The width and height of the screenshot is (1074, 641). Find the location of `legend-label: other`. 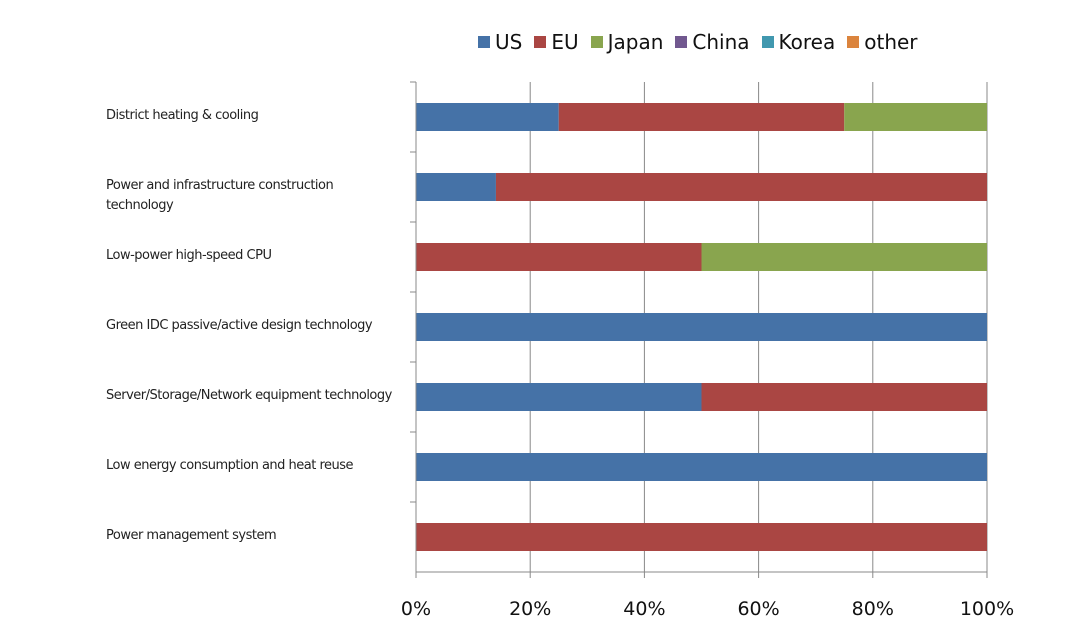

legend-label: other is located at coordinates (891, 42).